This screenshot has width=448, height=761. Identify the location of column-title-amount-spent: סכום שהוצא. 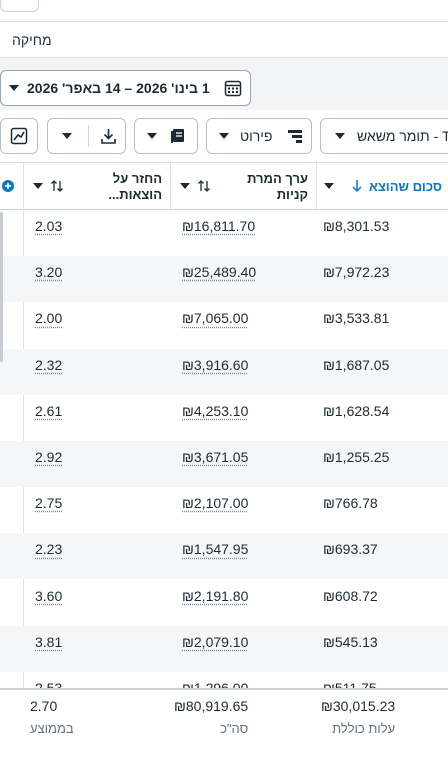
(405, 186).